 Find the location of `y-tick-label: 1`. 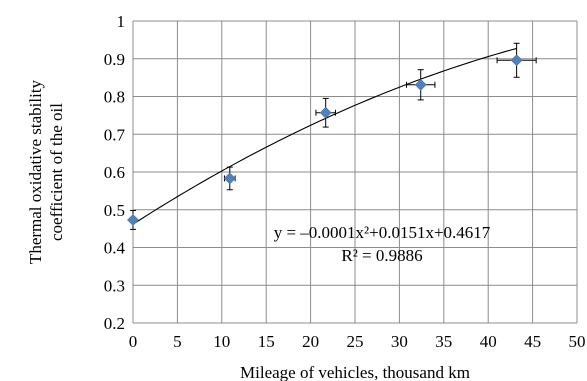

y-tick-label: 1 is located at coordinates (121, 21).